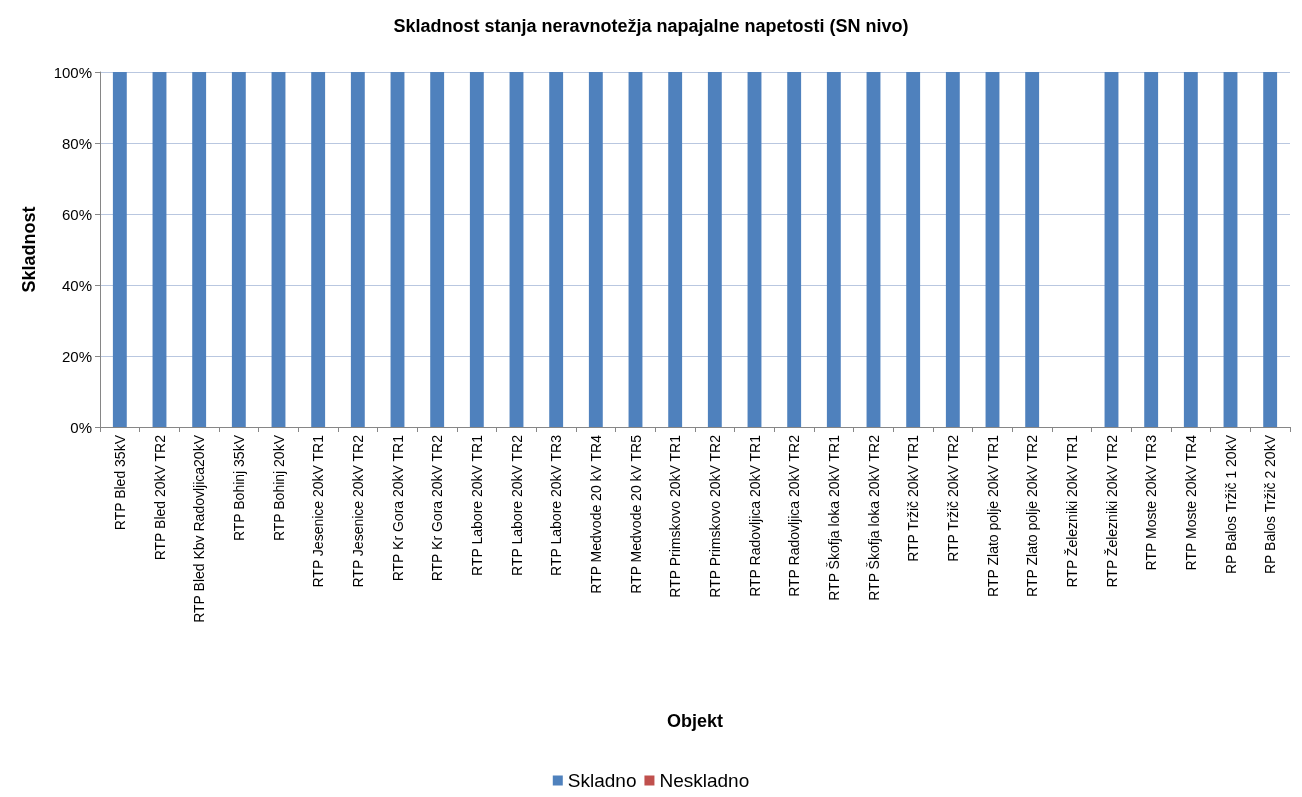 The image size is (1302, 797). I want to click on x-tick-label: RTP Moste 20kV TR4, so click(1190, 502).